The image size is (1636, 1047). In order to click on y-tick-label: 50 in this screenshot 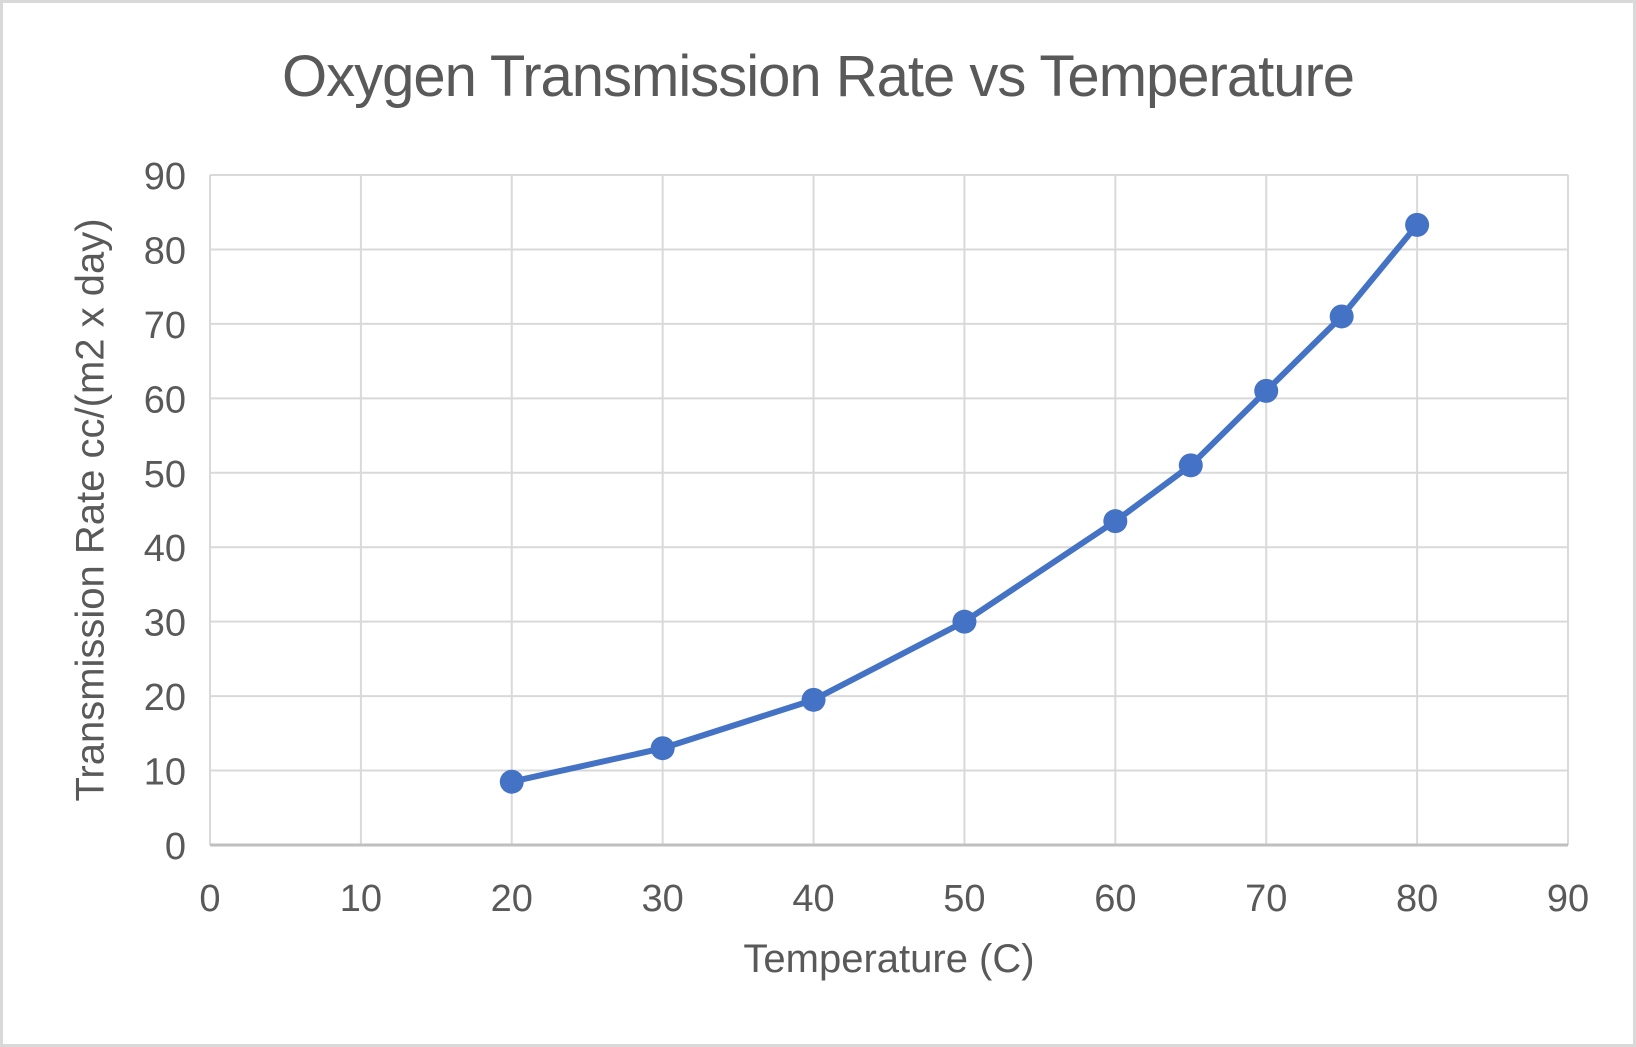, I will do `click(165, 475)`.